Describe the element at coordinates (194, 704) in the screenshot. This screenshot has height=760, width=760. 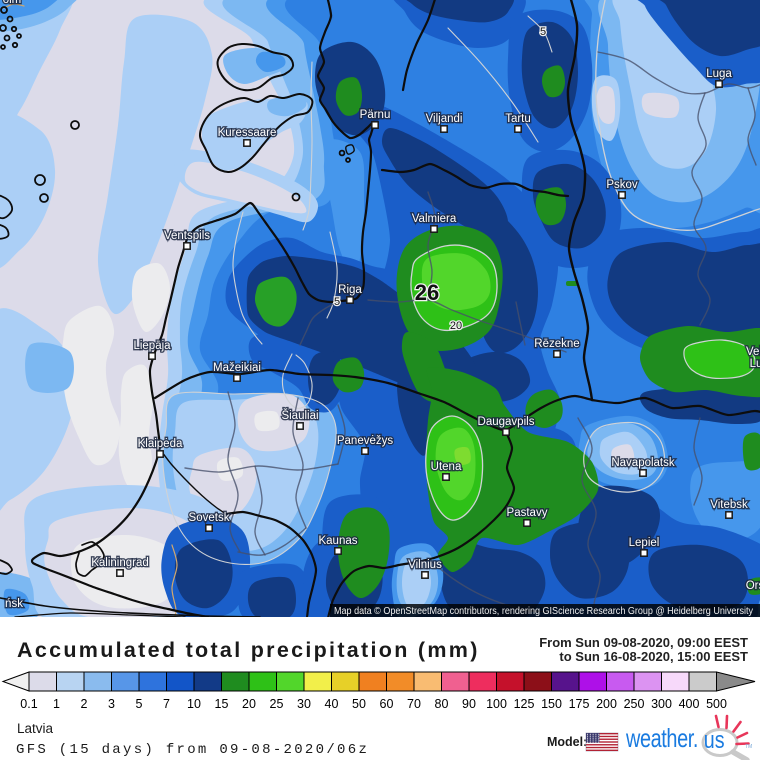
I see `svg-text: 10` at that location.